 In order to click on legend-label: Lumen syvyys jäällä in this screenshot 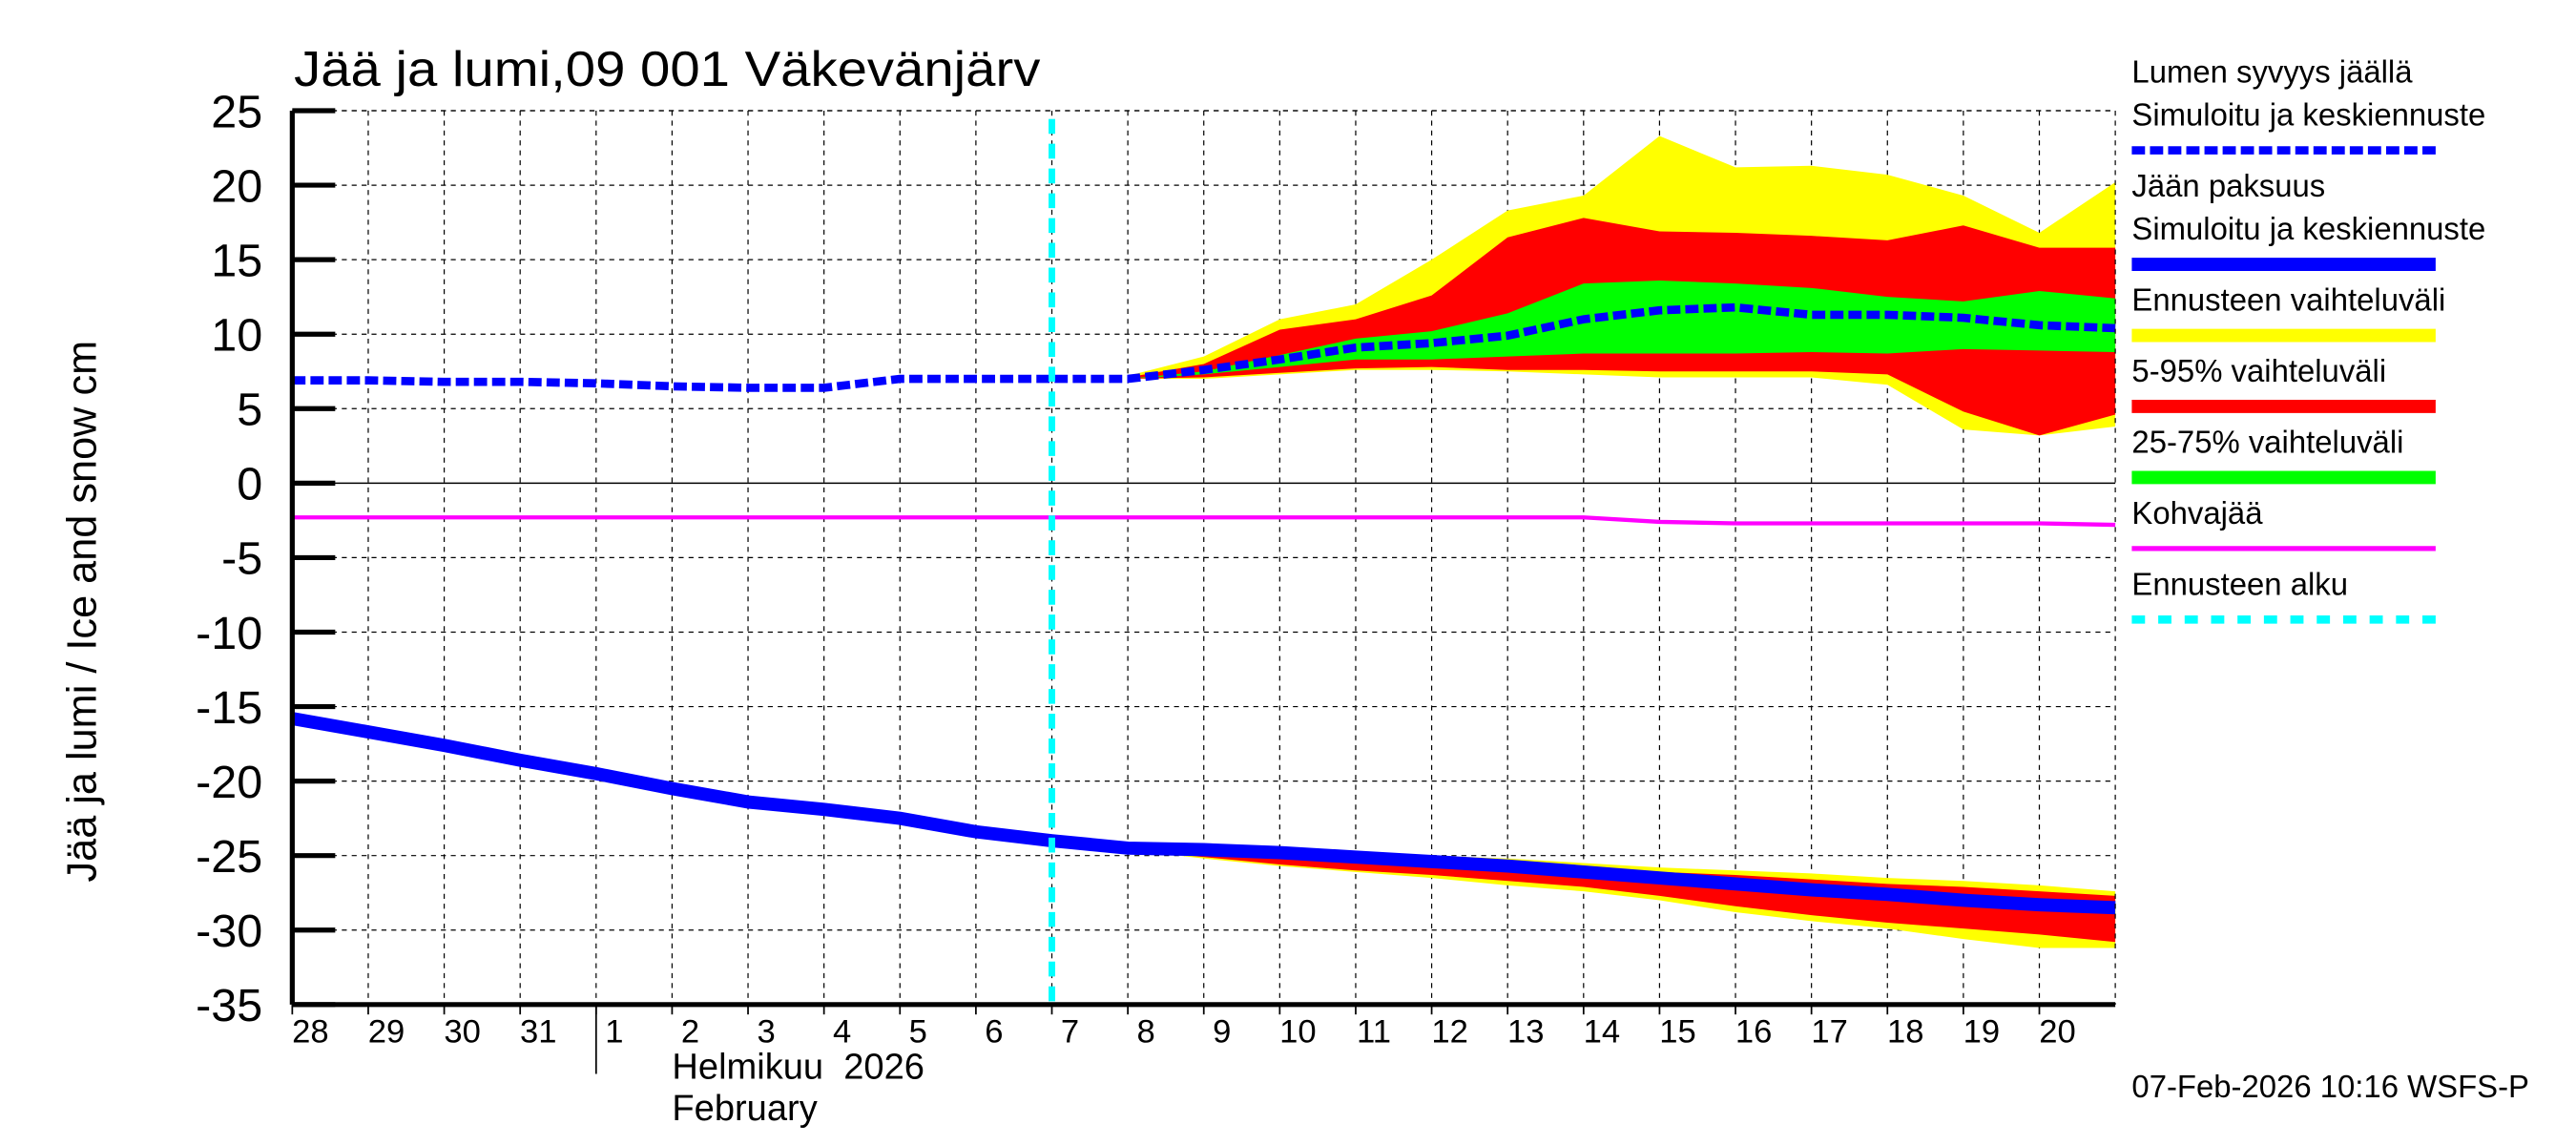, I will do `click(2272, 72)`.